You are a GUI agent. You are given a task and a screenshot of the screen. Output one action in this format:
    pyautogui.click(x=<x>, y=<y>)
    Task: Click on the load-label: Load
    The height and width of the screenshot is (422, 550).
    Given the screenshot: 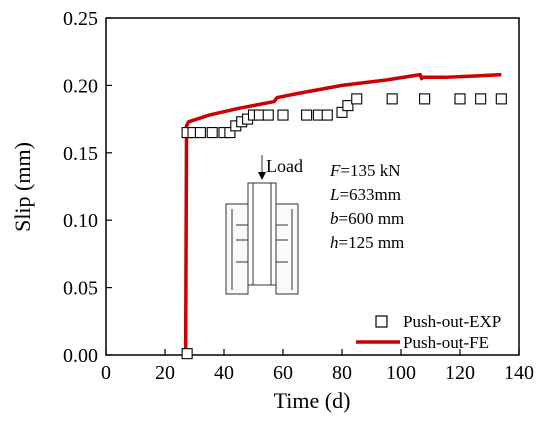 What is the action you would take?
    pyautogui.click(x=284, y=166)
    